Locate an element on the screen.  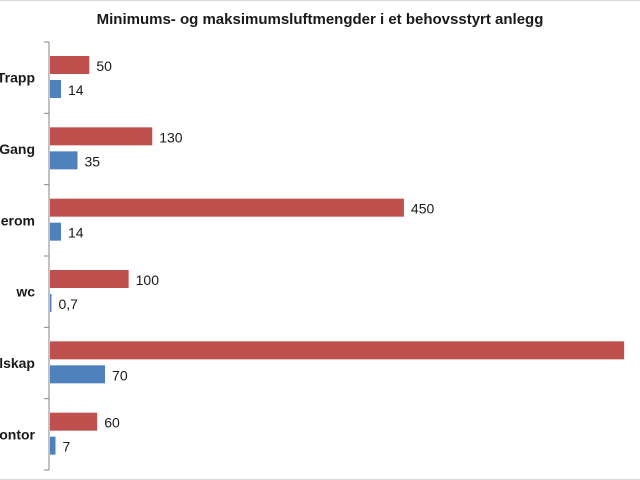
data-label: 0,7 is located at coordinates (69, 304).